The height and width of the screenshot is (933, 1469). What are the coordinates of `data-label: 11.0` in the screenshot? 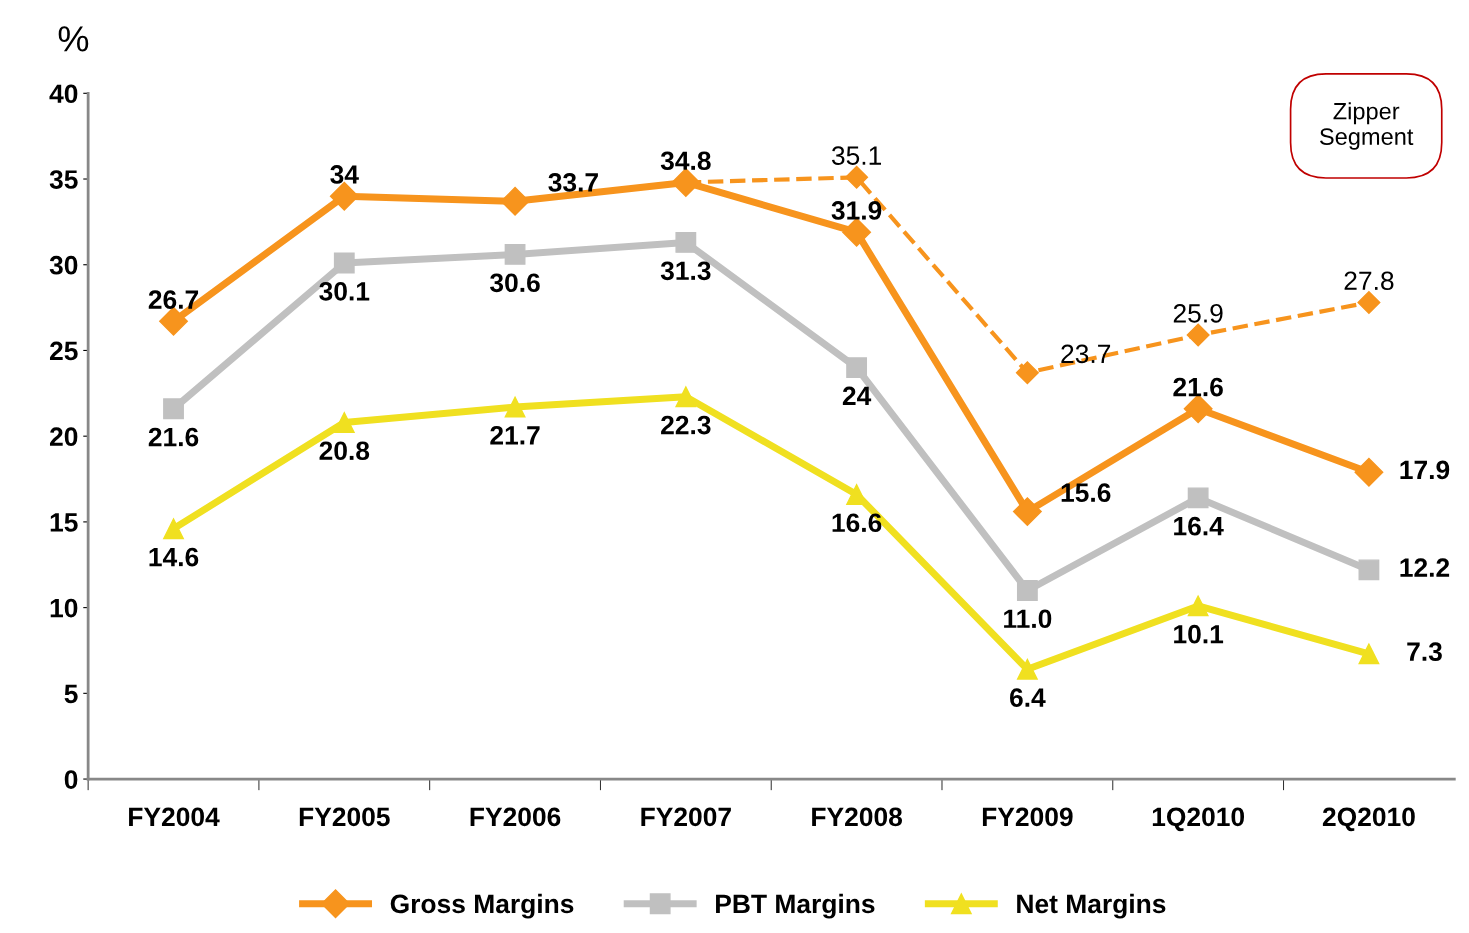 It's located at (1028, 619).